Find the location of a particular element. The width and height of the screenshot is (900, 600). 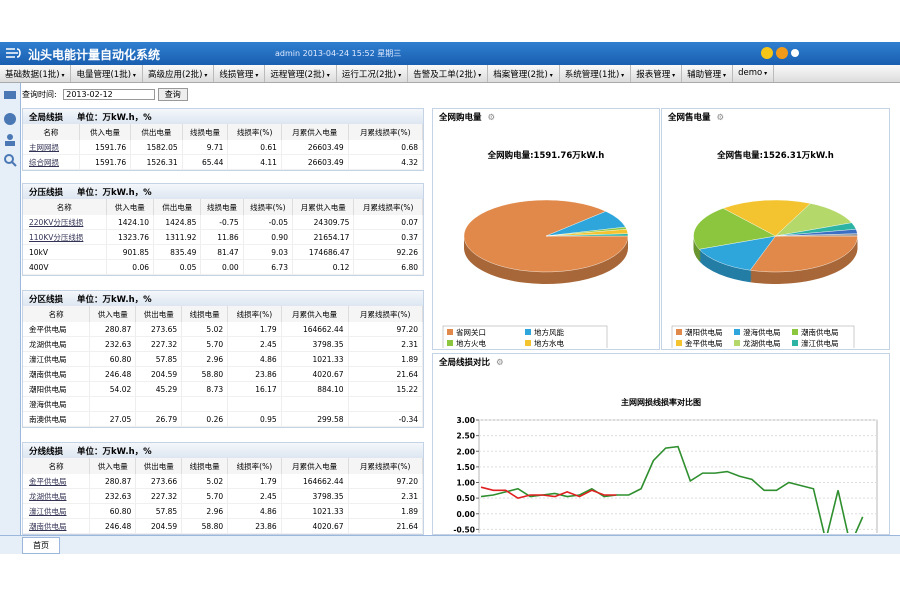

menu-item: 档案管理(2批) is located at coordinates (524, 73).